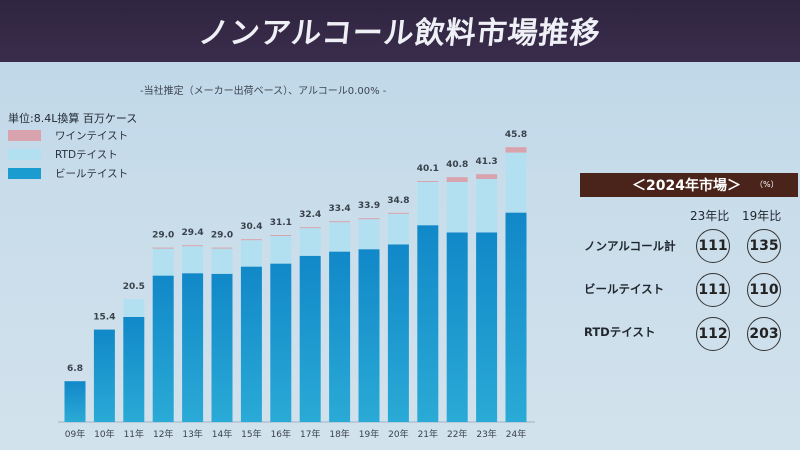  What do you see at coordinates (75, 434) in the screenshot?
I see `x-tick-label: 09年` at bounding box center [75, 434].